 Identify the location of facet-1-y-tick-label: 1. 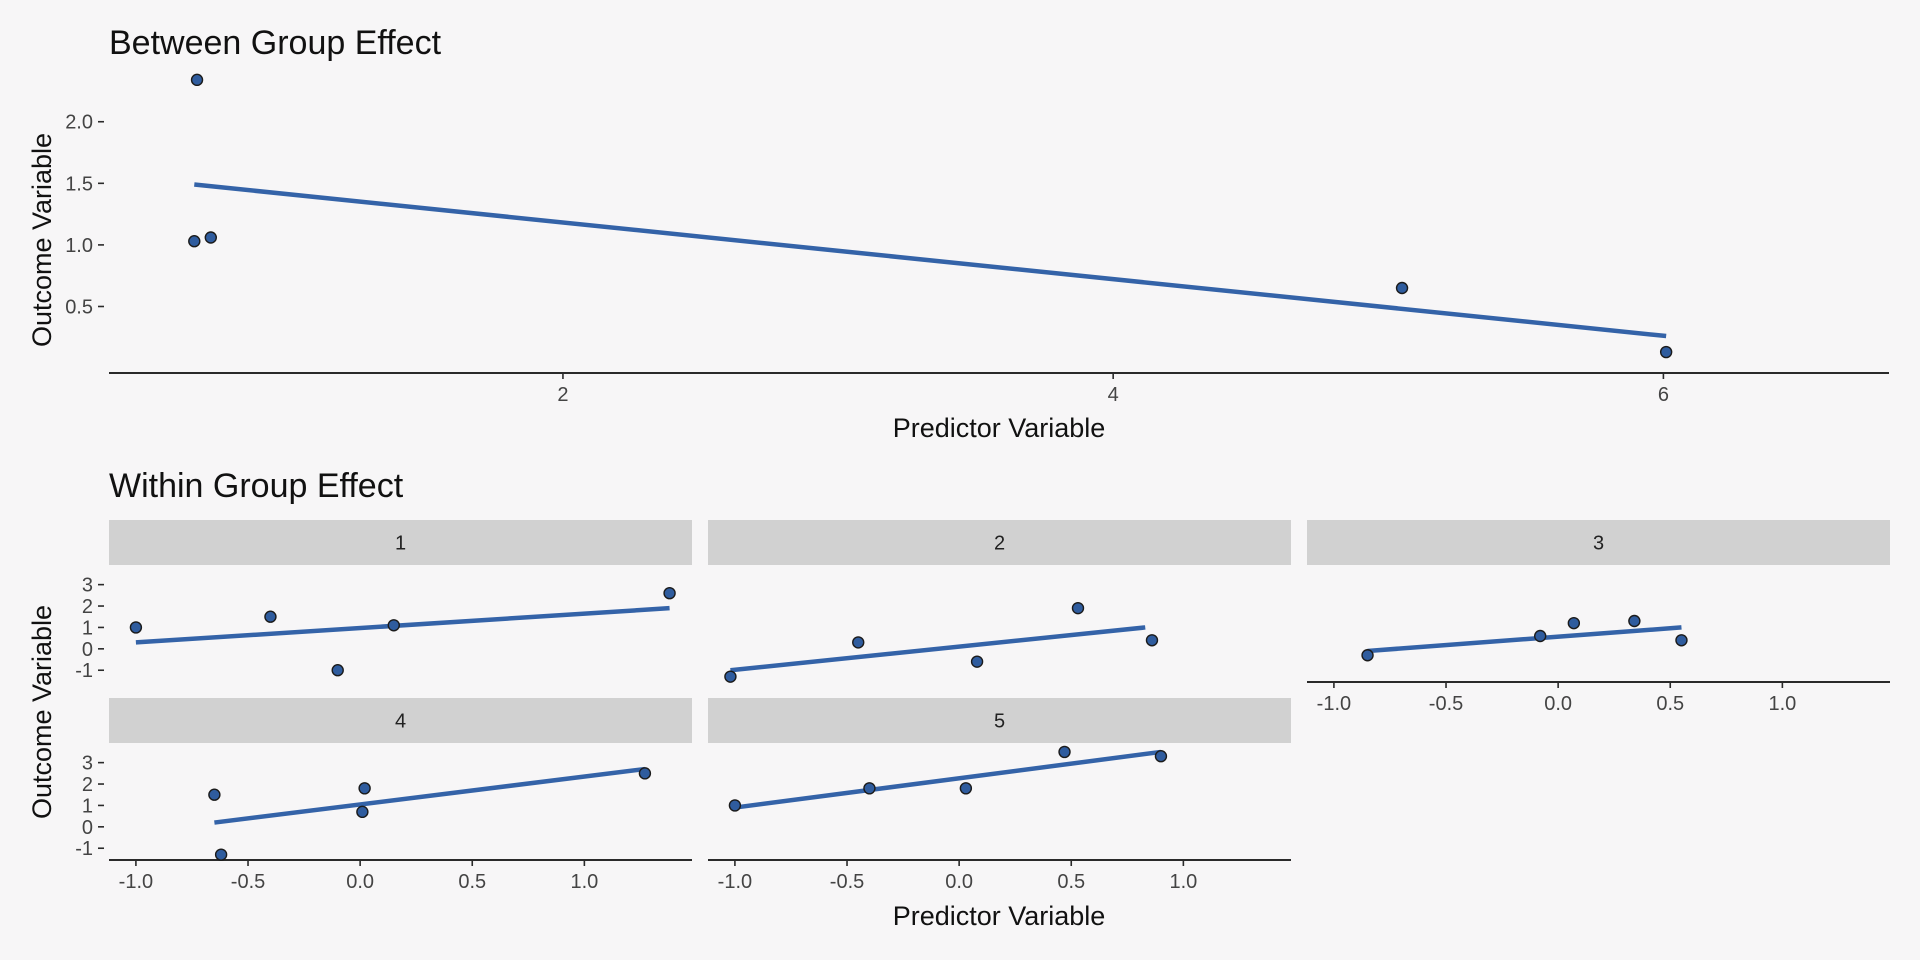
(87, 628).